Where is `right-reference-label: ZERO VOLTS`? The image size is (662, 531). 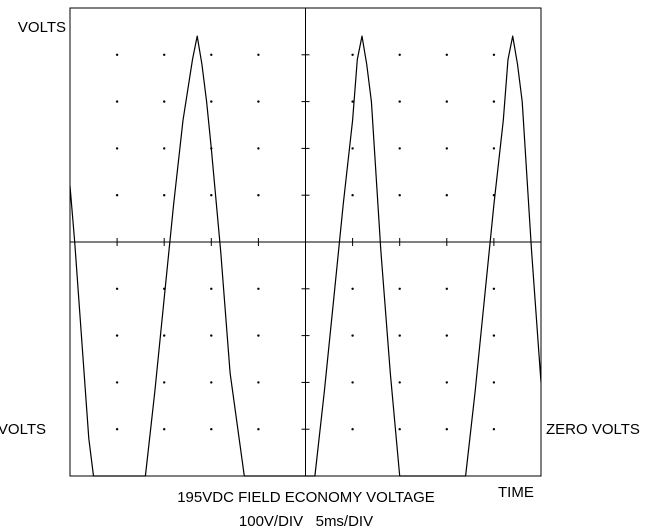
right-reference-label: ZERO VOLTS is located at coordinates (593, 429).